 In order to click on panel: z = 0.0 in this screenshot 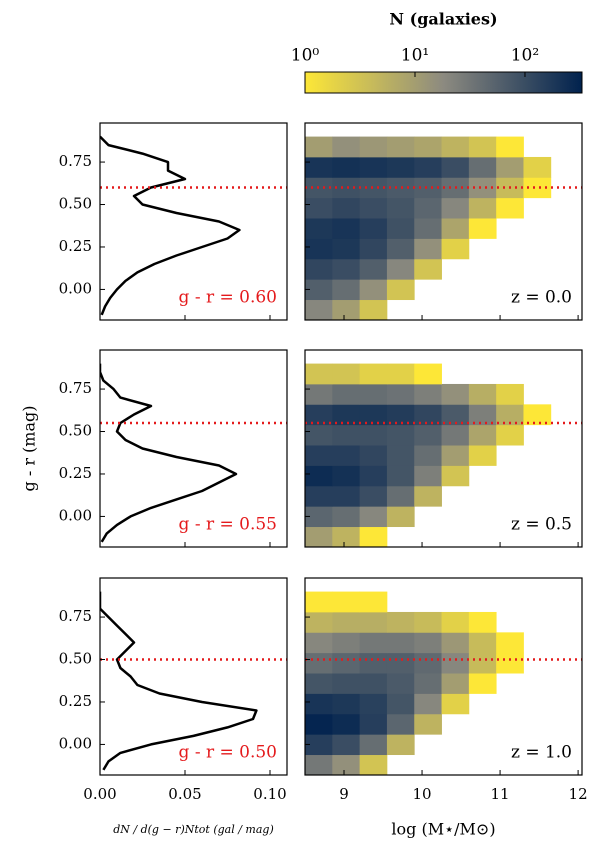, I will do `click(443, 221)`.